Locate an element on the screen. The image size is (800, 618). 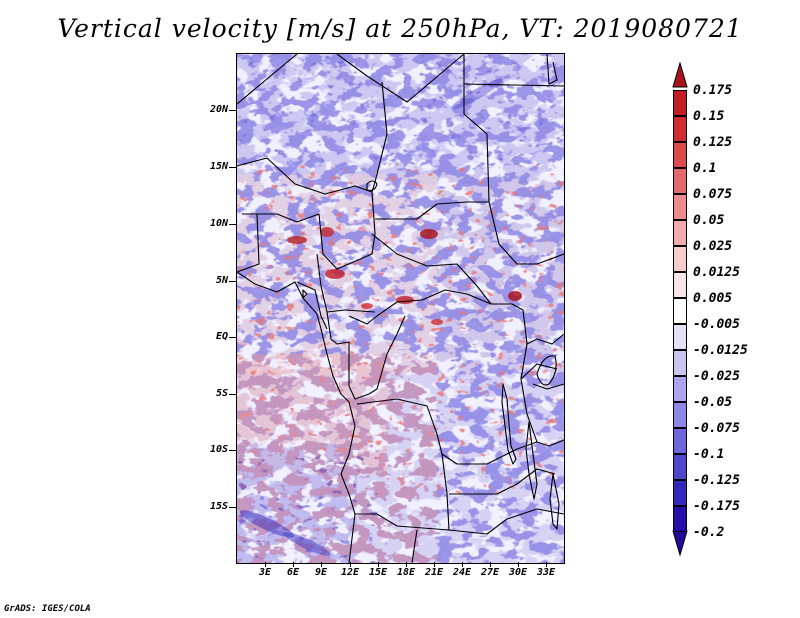
colorbar-top-arrow is located at coordinates (680, 75).